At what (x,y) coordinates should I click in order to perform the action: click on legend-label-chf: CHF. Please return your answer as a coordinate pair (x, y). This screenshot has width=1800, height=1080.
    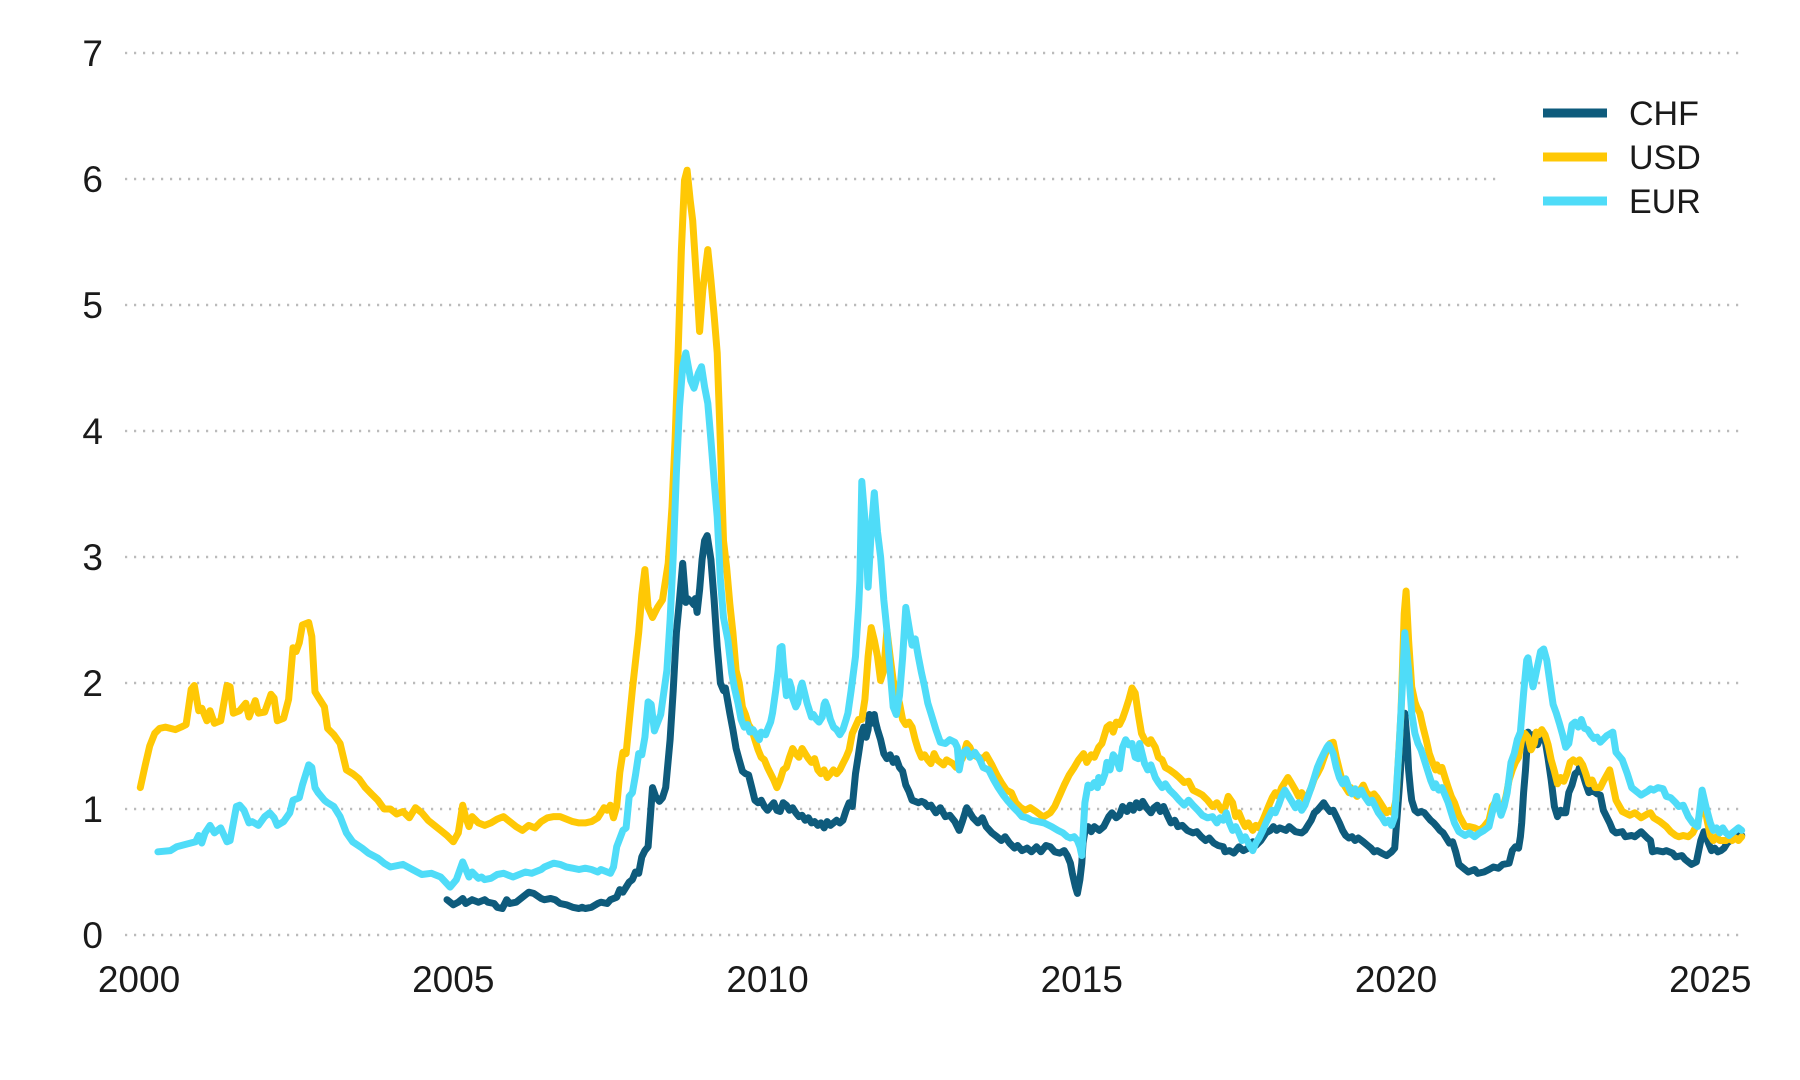
    Looking at the image, I should click on (1664, 114).